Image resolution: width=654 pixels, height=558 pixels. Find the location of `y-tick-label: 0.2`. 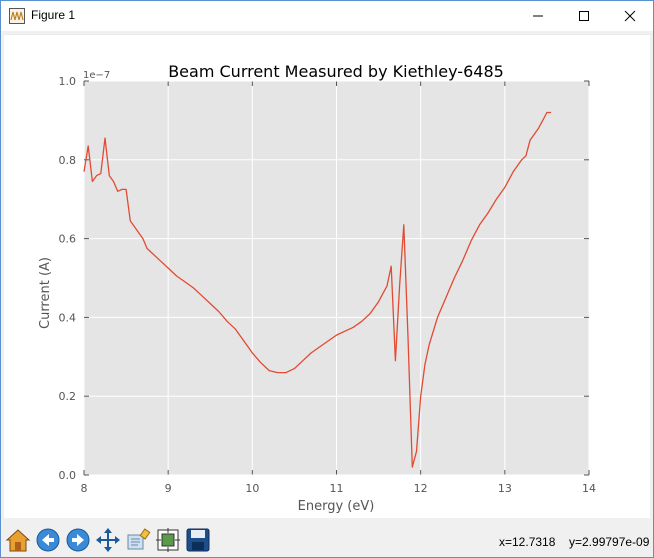

y-tick-label: 0.2 is located at coordinates (68, 396).